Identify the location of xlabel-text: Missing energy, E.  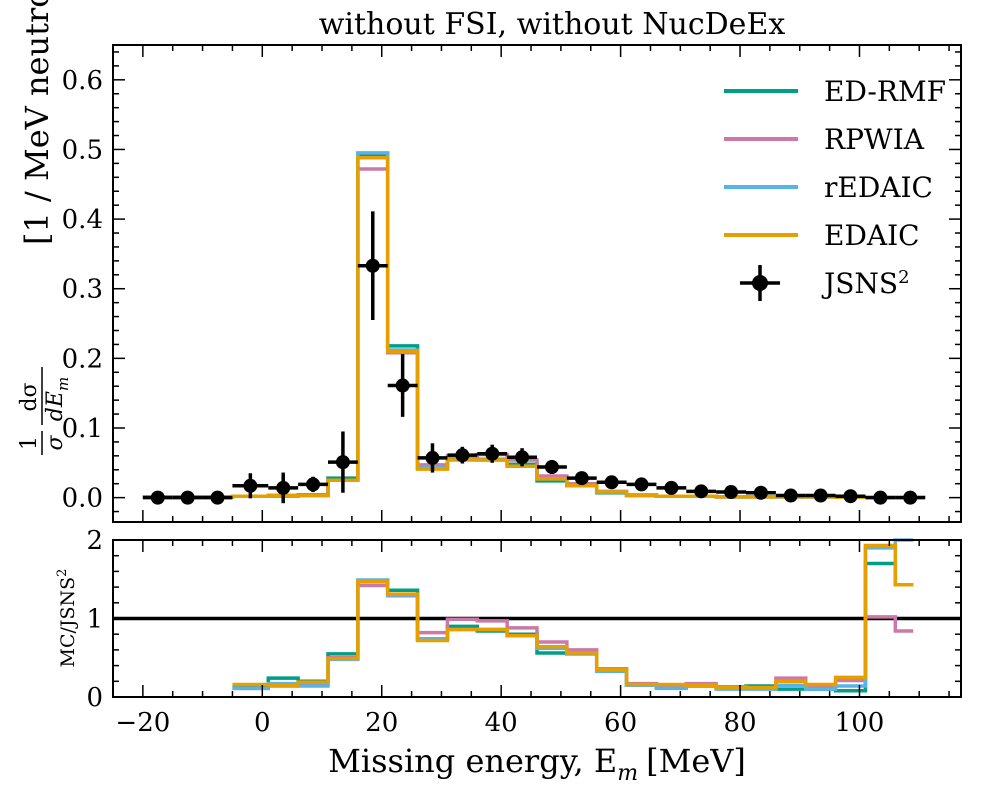
(472, 761).